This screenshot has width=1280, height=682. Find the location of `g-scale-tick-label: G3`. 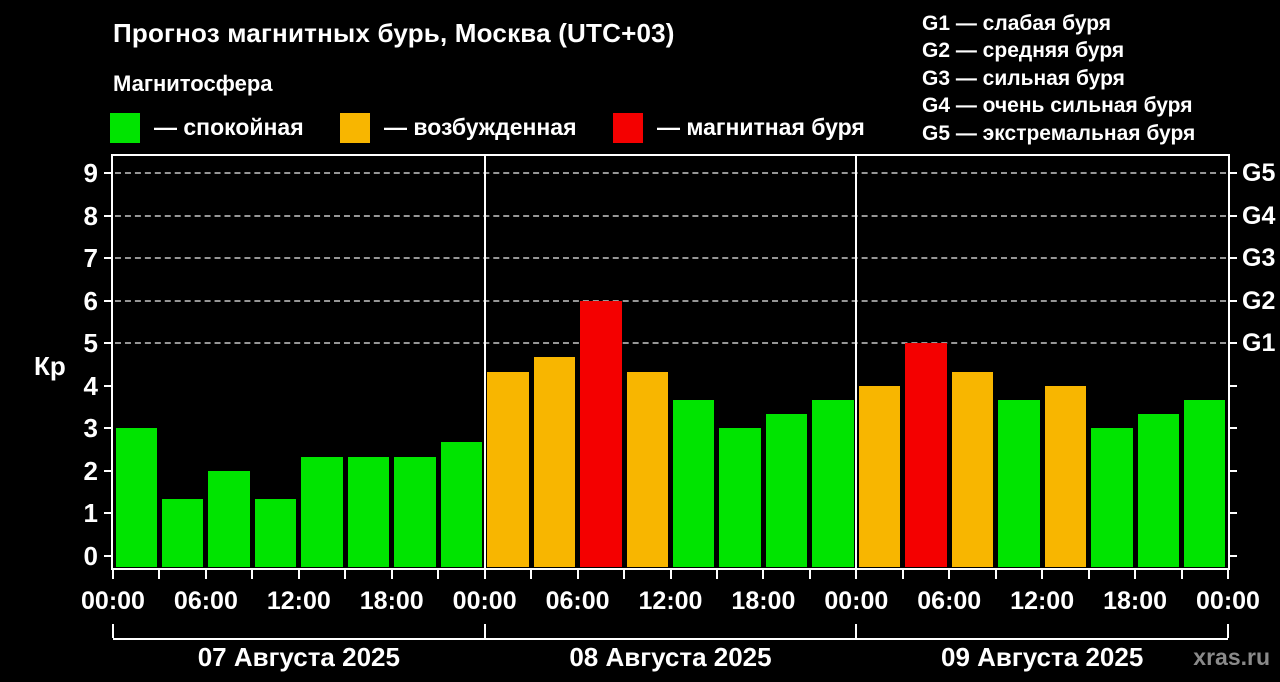

g-scale-tick-label: G3 is located at coordinates (1259, 258).